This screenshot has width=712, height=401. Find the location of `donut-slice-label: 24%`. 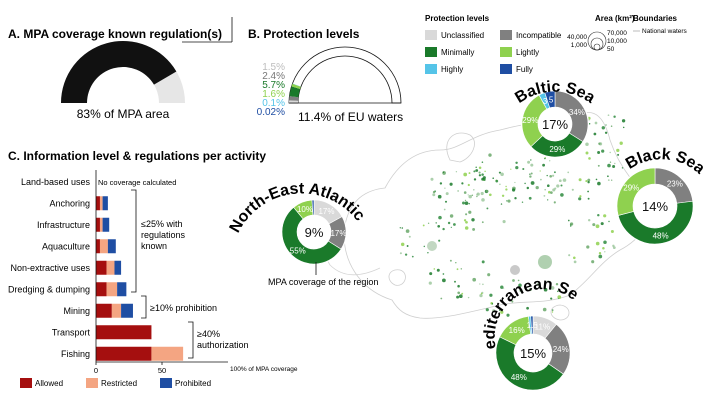

donut-slice-label: 24% is located at coordinates (561, 349).